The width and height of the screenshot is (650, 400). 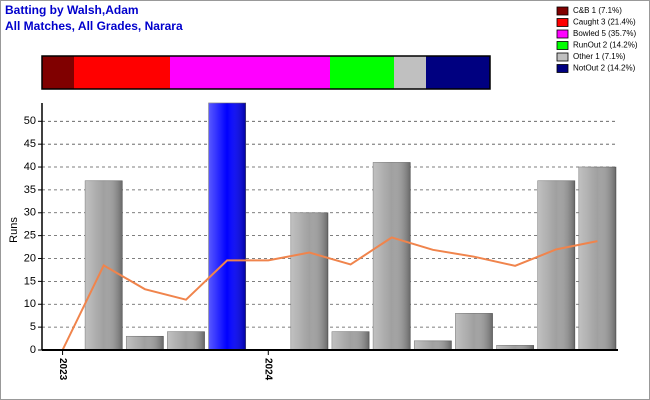 I want to click on y-tick-label: 15, so click(x=30, y=281).